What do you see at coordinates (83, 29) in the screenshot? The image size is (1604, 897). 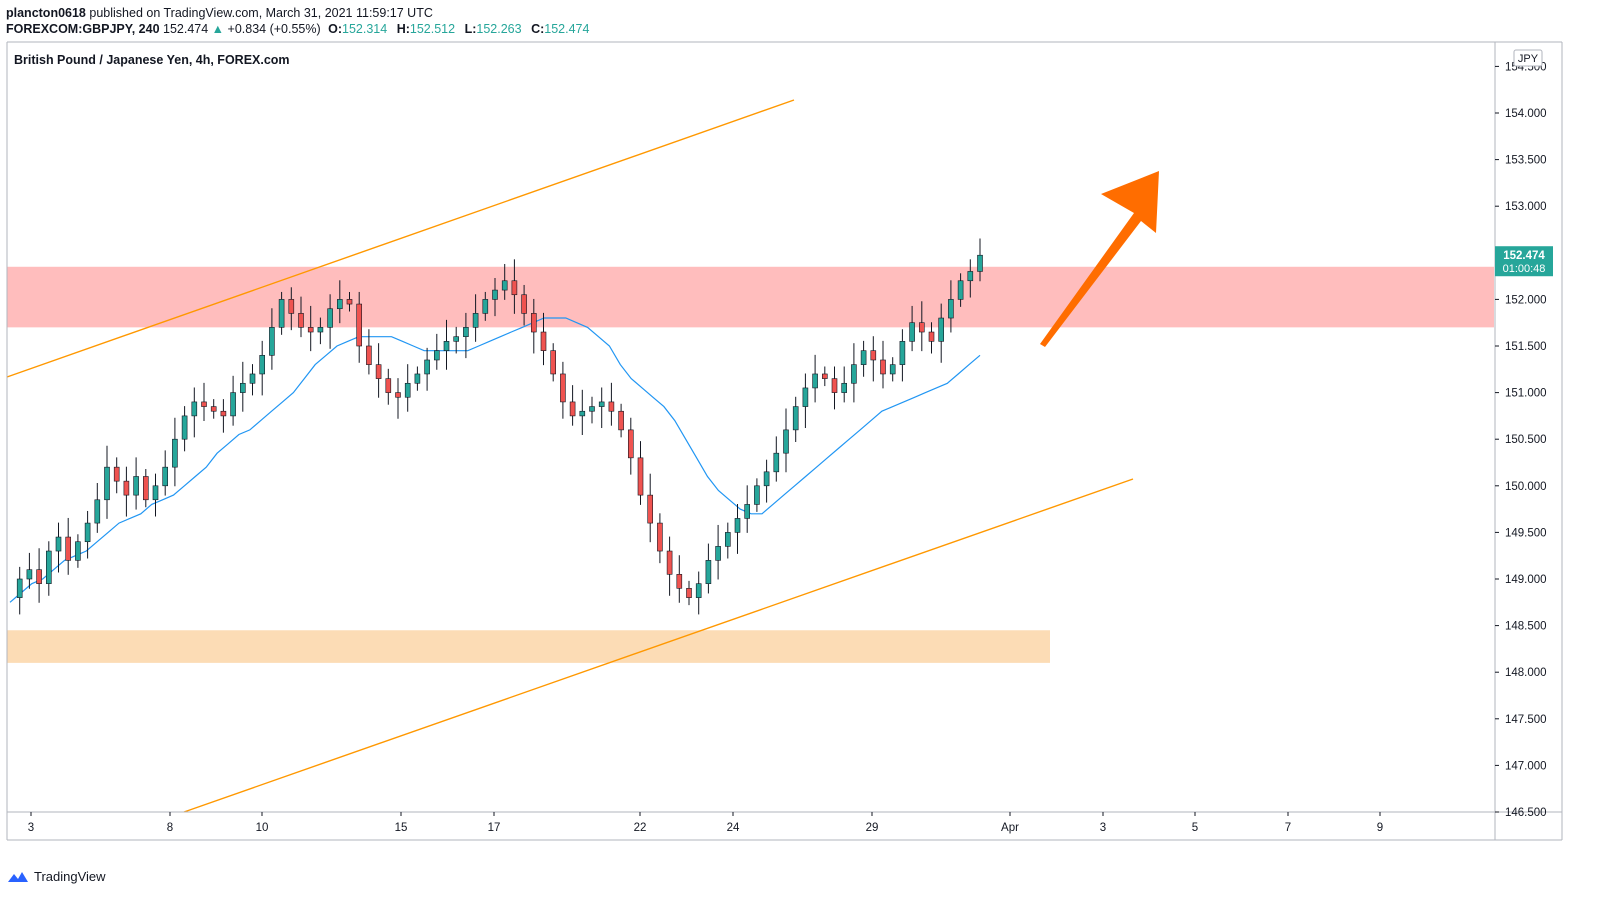 I see `symbol-name: FOREXCOM:GBPJPY, 240` at bounding box center [83, 29].